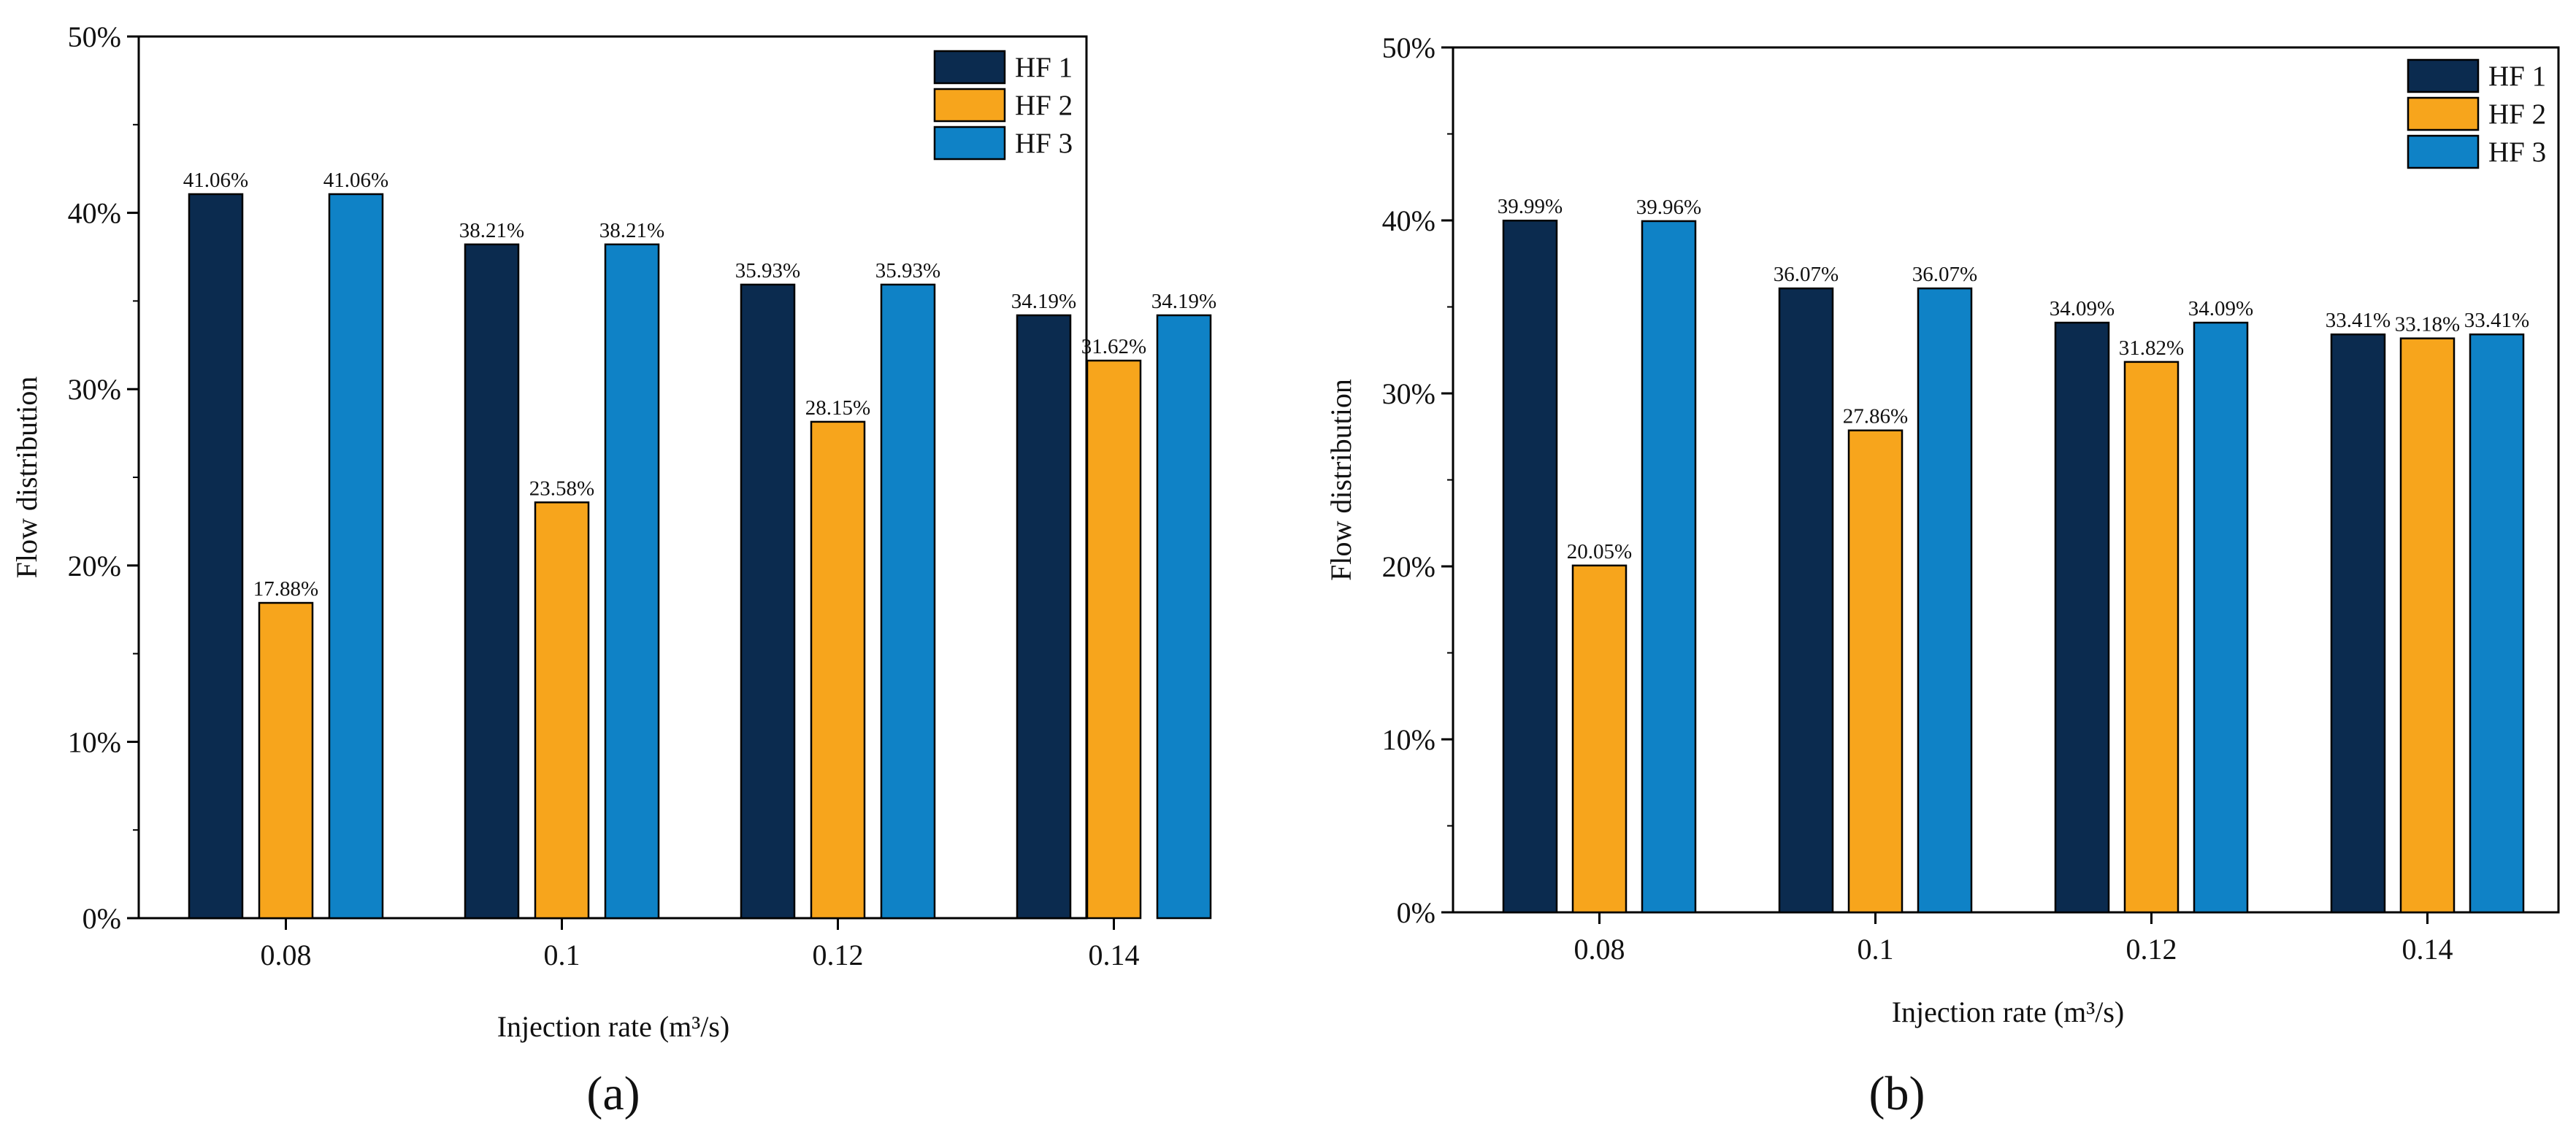 The width and height of the screenshot is (2576, 1132). I want to click on bar-data-label: 20.05%, so click(1599, 551).